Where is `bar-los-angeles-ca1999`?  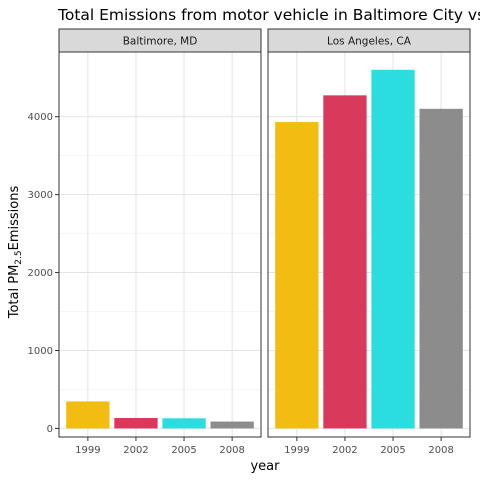 bar-los-angeles-ca1999 is located at coordinates (297, 275).